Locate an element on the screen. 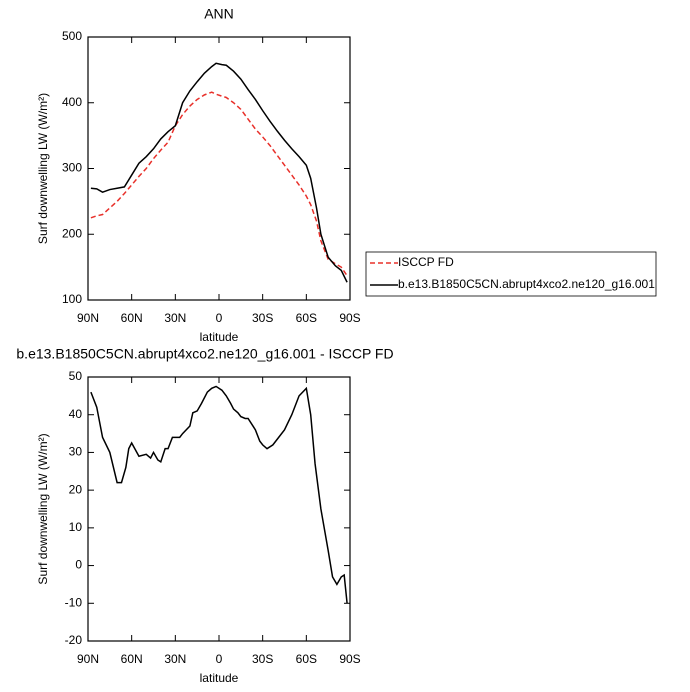 The image size is (690, 692). y-tick-label: 50 is located at coordinates (76, 376).